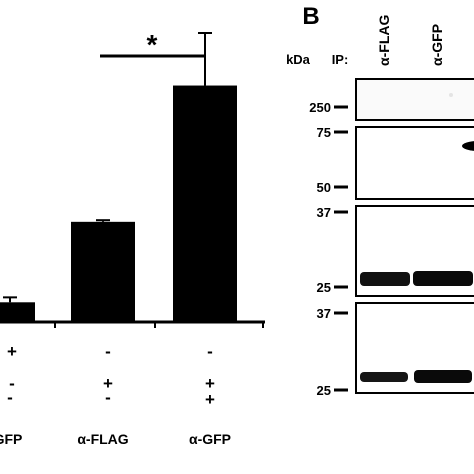 This screenshot has height=474, width=474. I want to click on lane-label: α-GFP, so click(437, 45).